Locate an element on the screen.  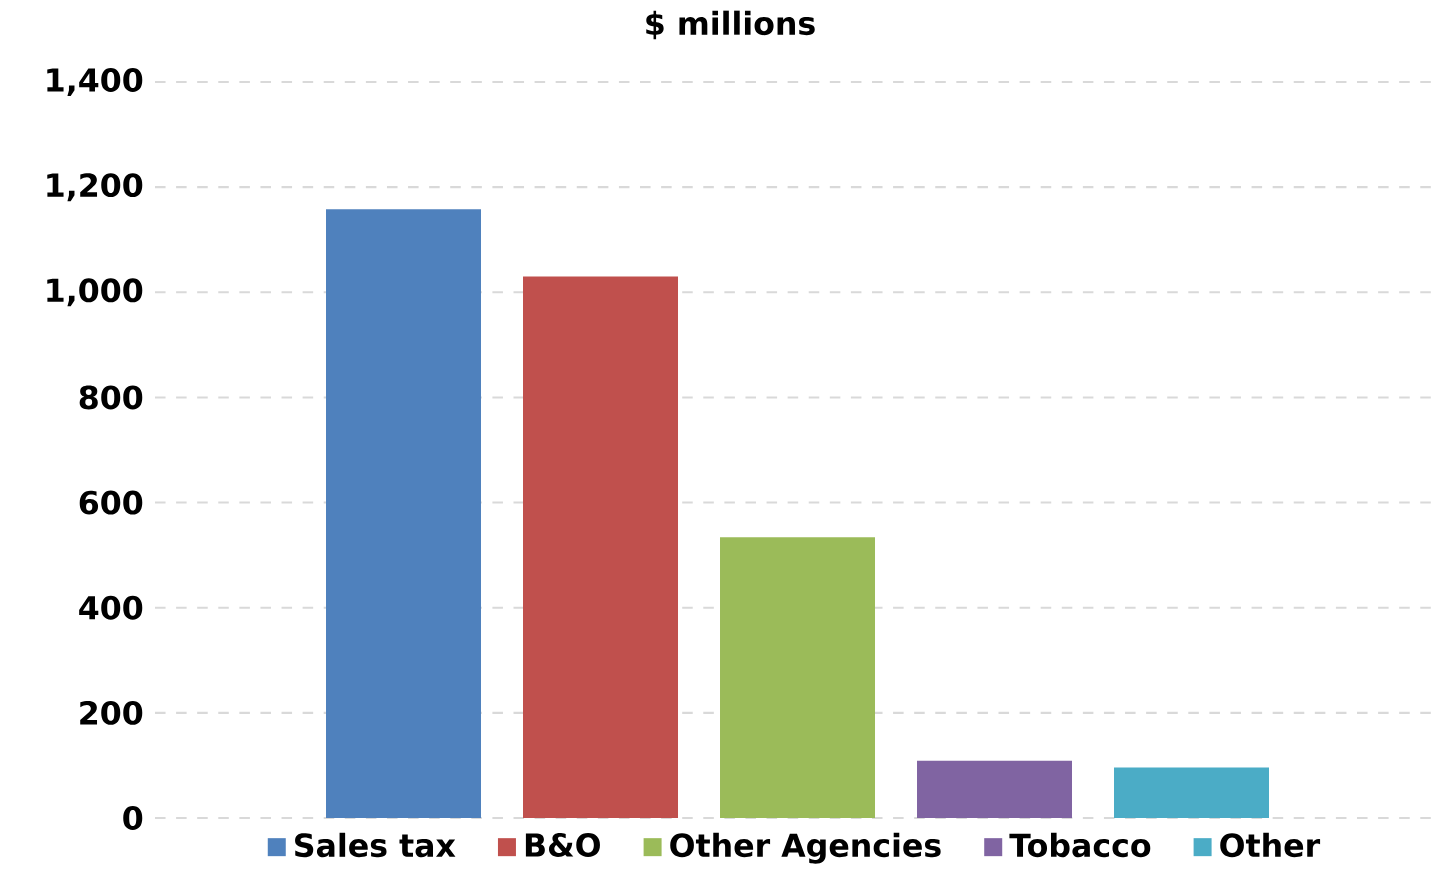
legend-label: B&O is located at coordinates (562, 845).